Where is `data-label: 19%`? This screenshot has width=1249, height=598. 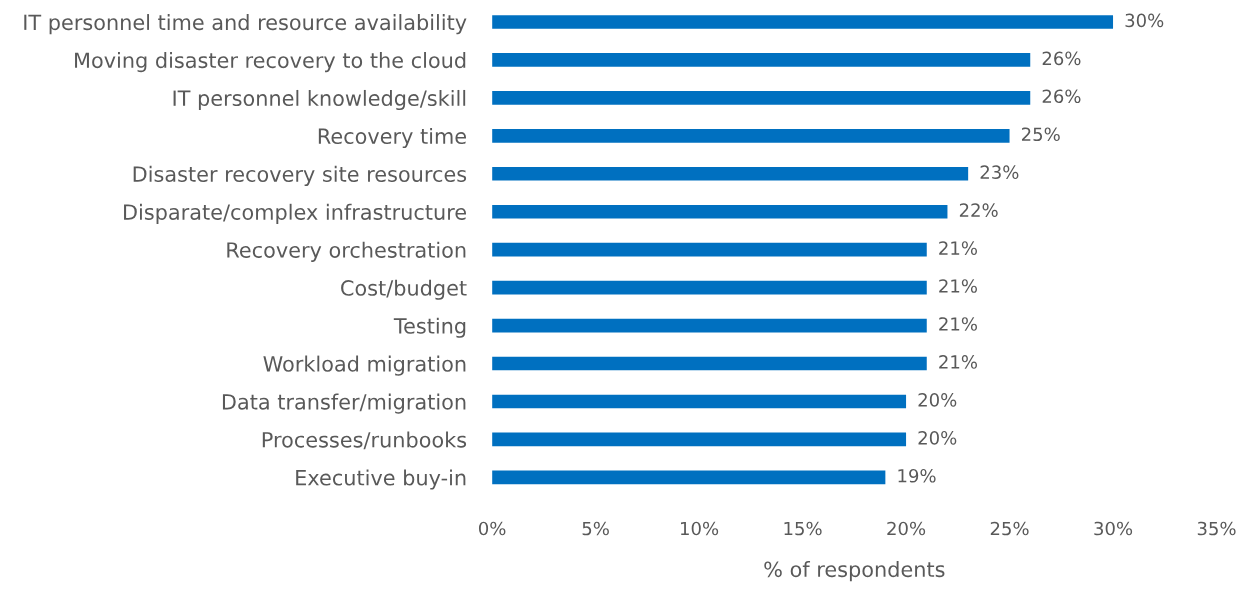
data-label: 19% is located at coordinates (917, 475).